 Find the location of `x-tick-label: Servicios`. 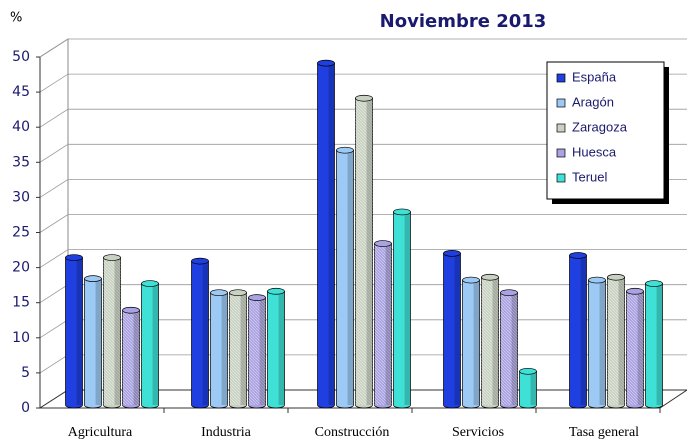

x-tick-label: Servicios is located at coordinates (478, 432).